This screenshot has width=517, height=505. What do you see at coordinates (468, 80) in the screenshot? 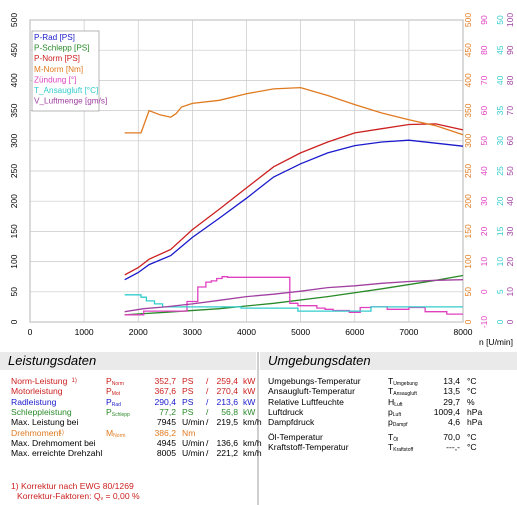
I see `right-tick-label-1: 400` at bounding box center [468, 80].